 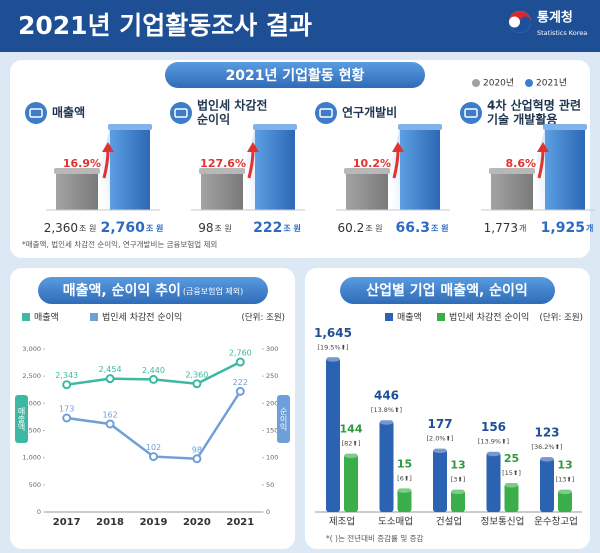 What do you see at coordinates (555, 18) in the screenshot?
I see `org-name: 통계청` at bounding box center [555, 18].